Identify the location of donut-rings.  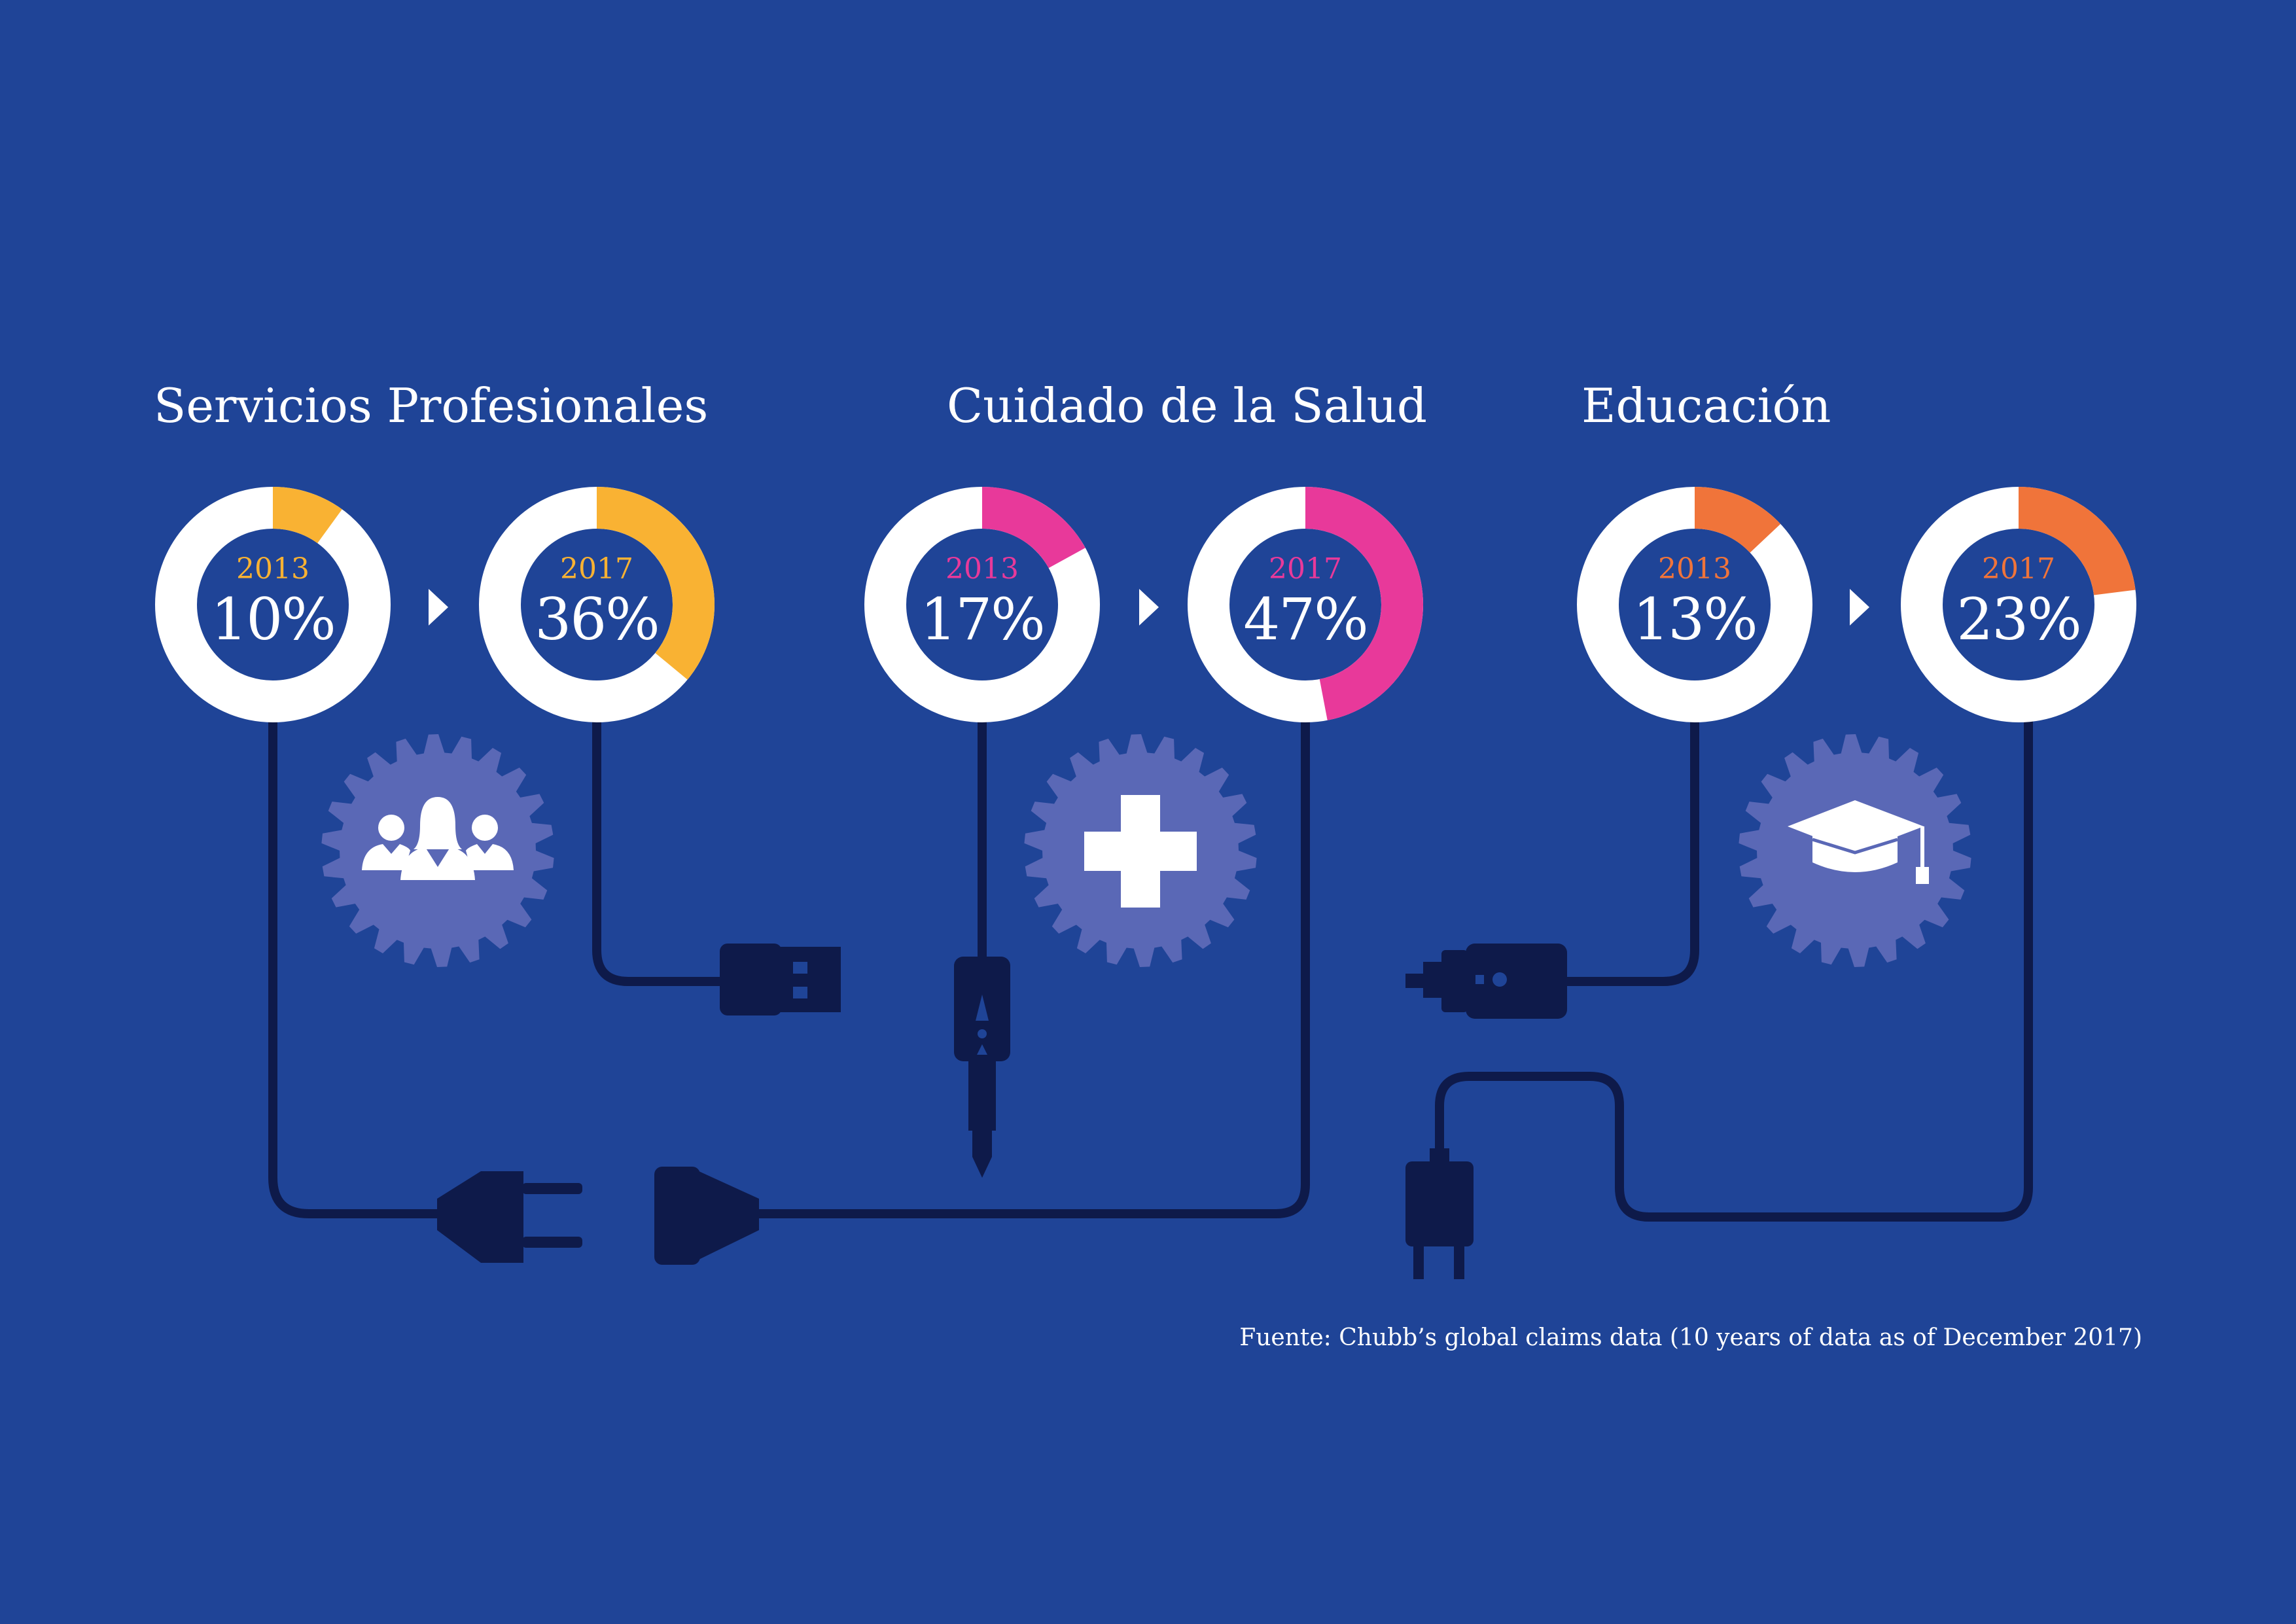
(1145, 604).